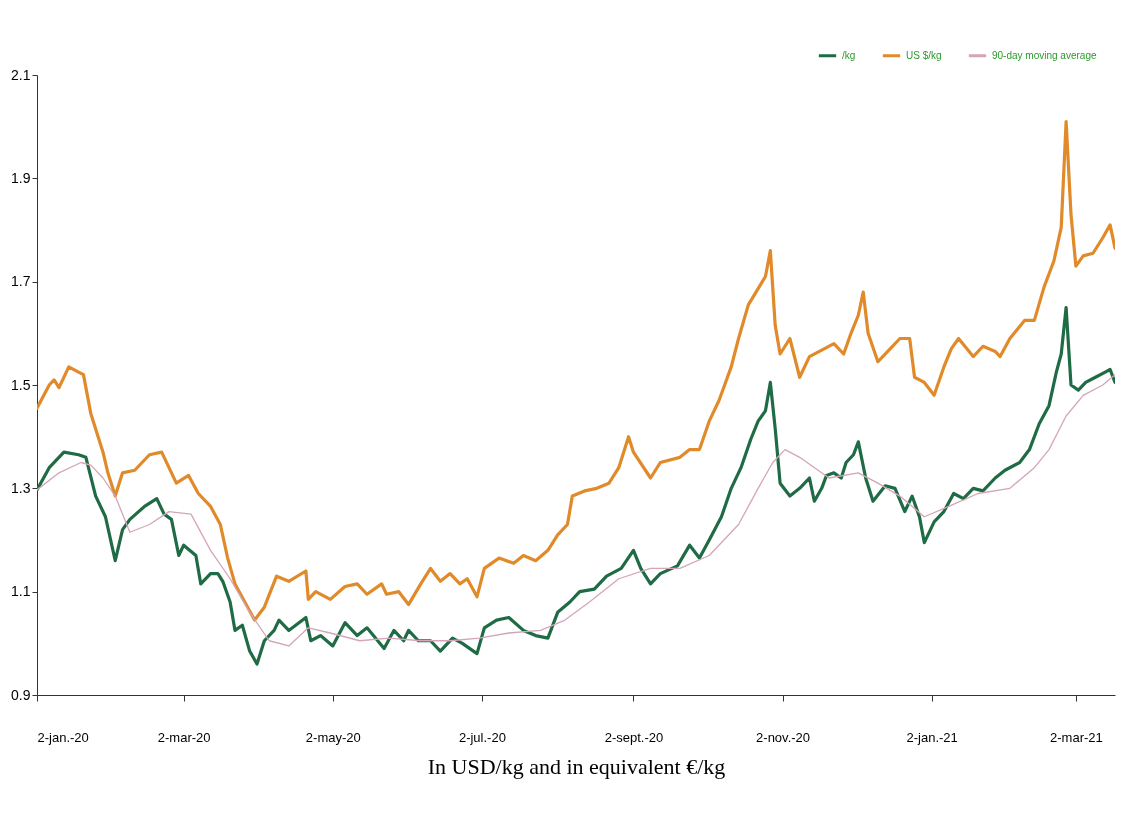  I want to click on y-tick-label: 0.9, so click(21, 694).